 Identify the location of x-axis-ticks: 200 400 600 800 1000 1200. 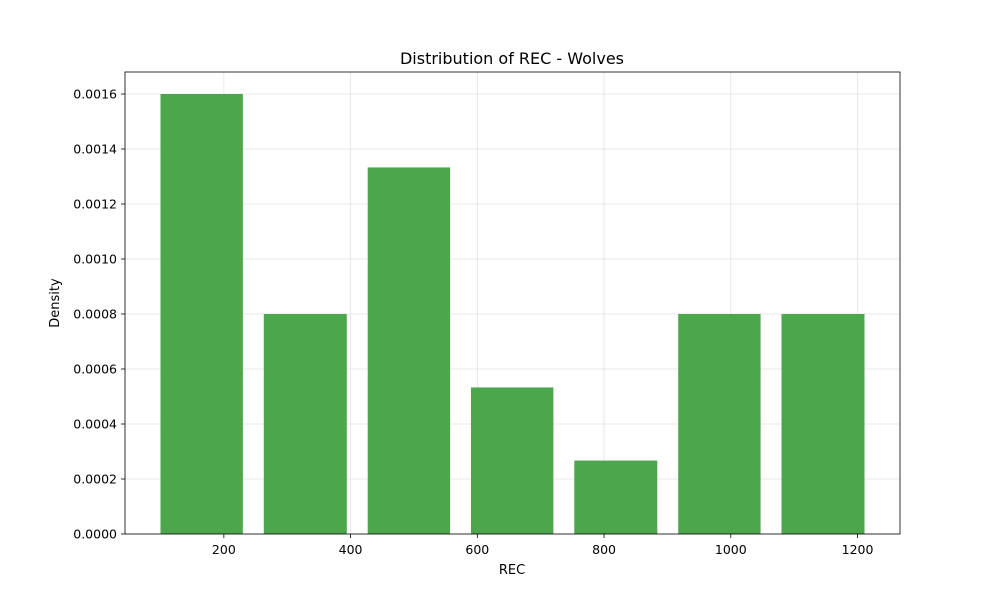
(543, 545).